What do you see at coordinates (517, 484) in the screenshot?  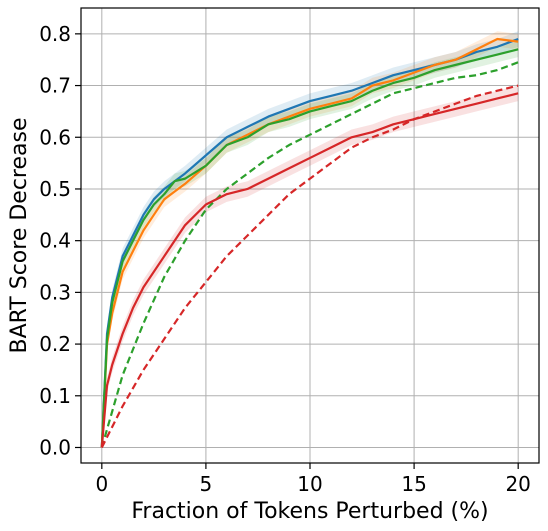 I see `x-tick-label: 20` at bounding box center [517, 484].